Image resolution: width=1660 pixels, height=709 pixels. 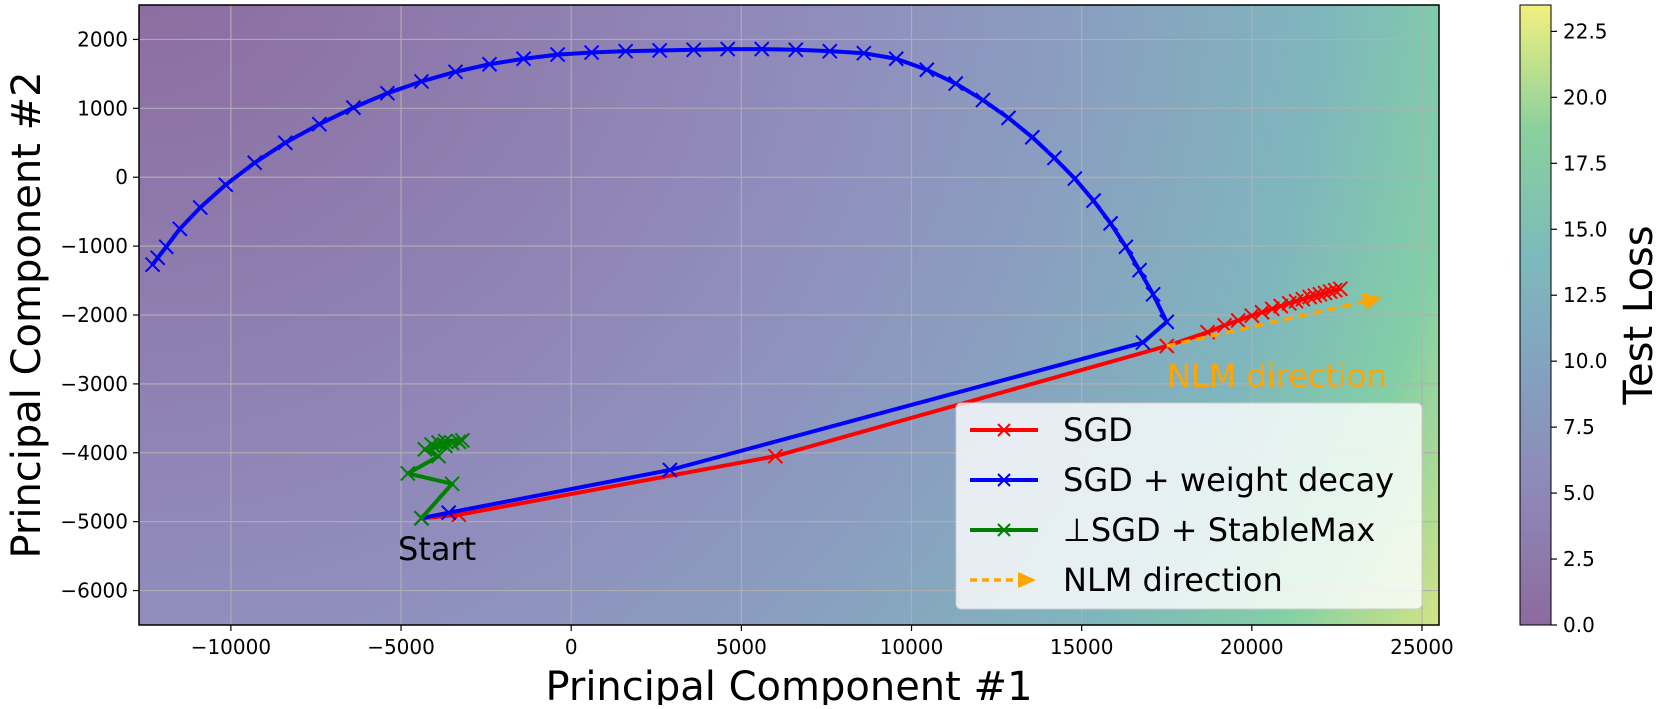 I want to click on x-axis-title: Principal Component #1, so click(x=788, y=684).